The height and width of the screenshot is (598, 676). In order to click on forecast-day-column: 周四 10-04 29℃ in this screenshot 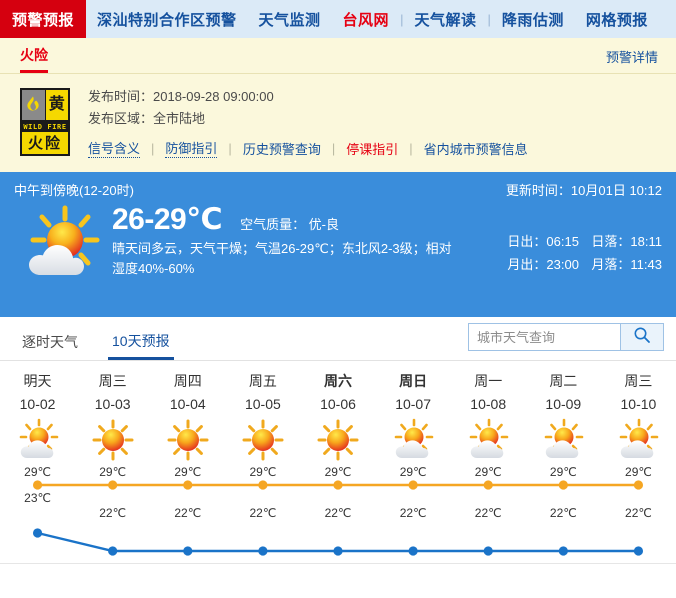, I will do `click(187, 425)`.